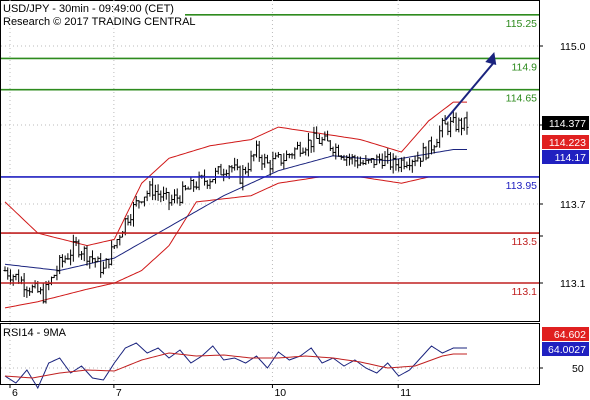 The width and height of the screenshot is (590, 400). What do you see at coordinates (565, 142) in the screenshot?
I see `band-price-badge-bg` at bounding box center [565, 142].